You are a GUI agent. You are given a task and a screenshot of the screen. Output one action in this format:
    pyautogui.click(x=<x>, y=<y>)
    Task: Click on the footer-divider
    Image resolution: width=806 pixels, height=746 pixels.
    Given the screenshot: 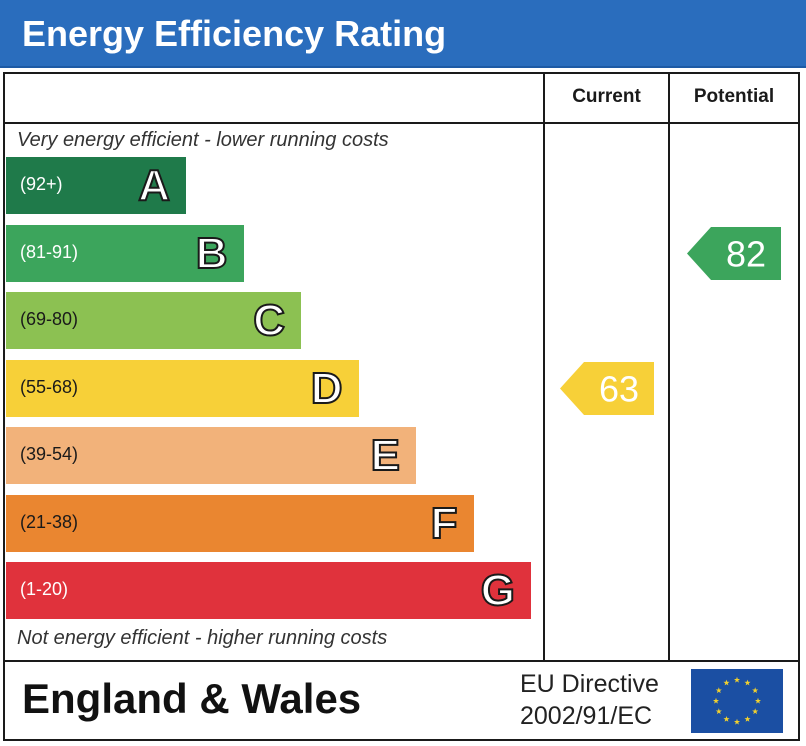 What is the action you would take?
    pyautogui.click(x=401, y=661)
    